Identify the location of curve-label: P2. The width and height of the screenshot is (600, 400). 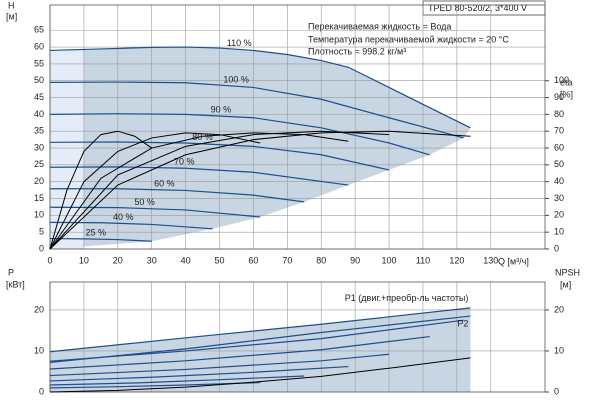
(462, 323).